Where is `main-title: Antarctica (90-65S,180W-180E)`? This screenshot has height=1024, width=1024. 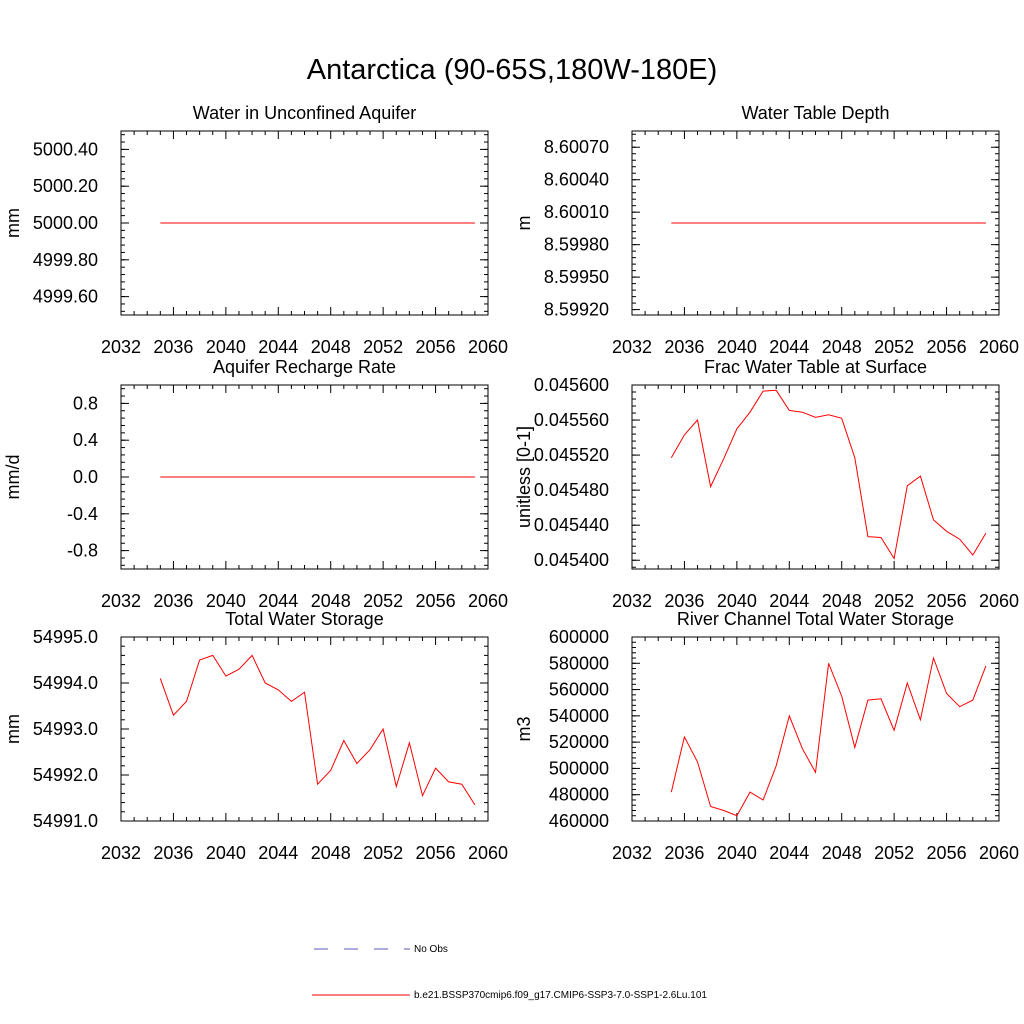 main-title: Antarctica (90-65S,180W-180E) is located at coordinates (512, 70).